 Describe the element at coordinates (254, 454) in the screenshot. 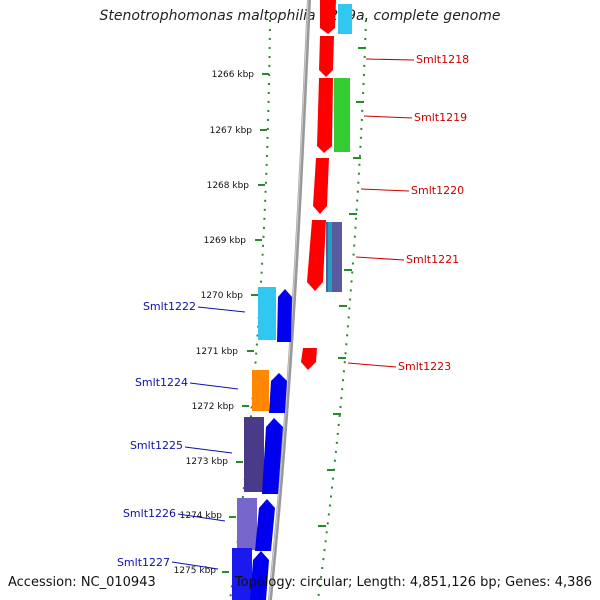

I see `cog-block-purple` at that location.